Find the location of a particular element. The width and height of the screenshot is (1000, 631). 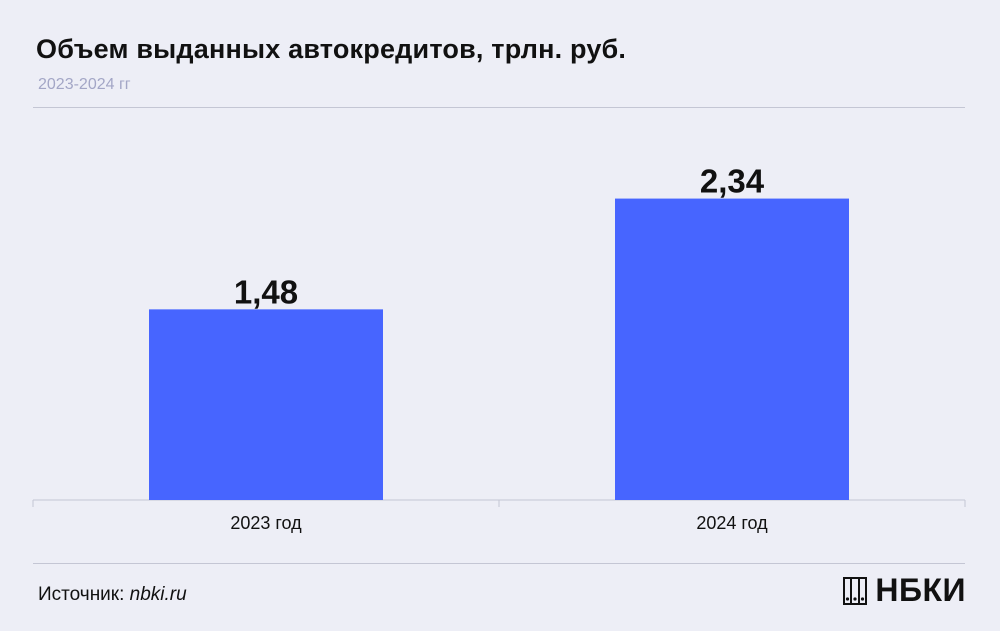

footer-divider is located at coordinates (499, 563).